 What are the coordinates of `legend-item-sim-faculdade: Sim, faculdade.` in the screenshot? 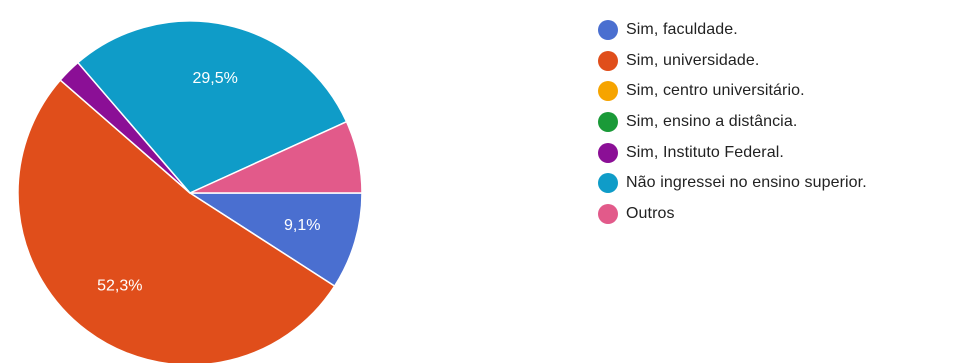 It's located at (732, 30).